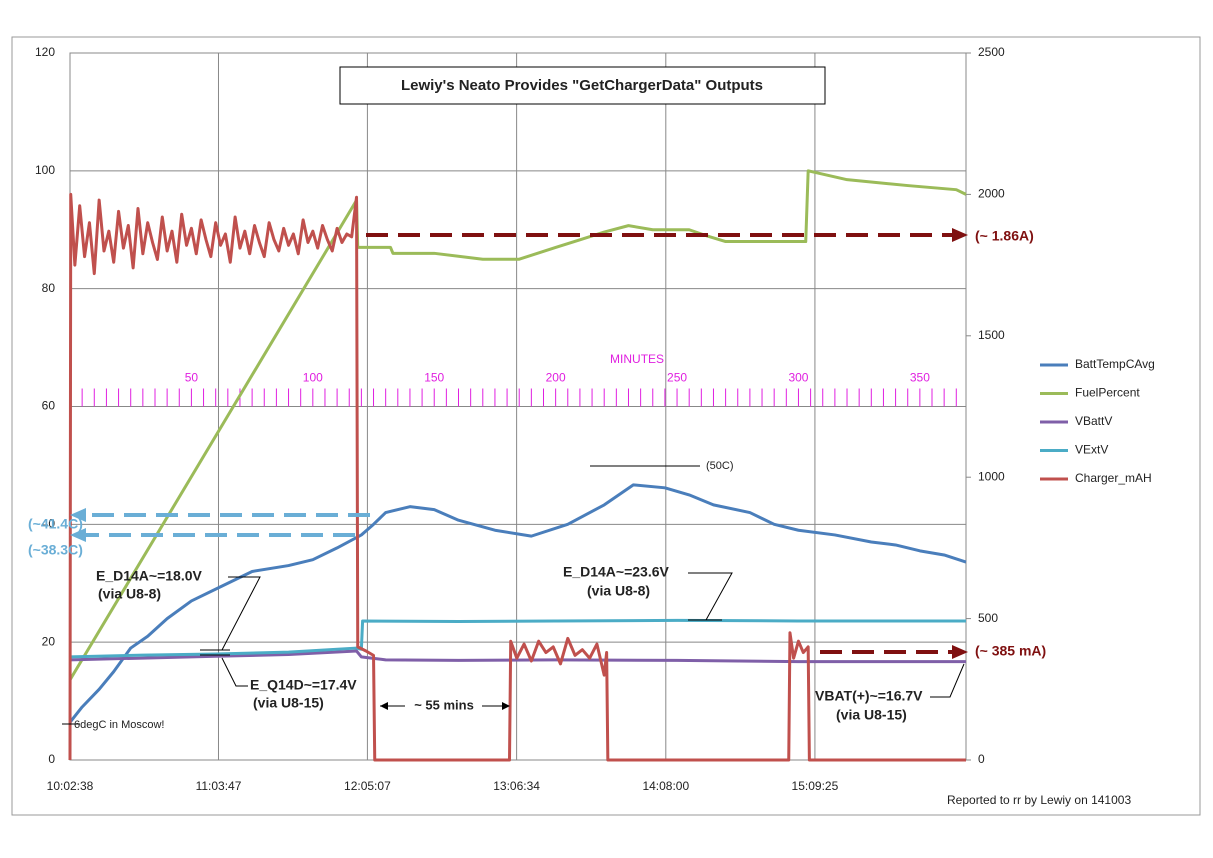  What do you see at coordinates (869, 696) in the screenshot?
I see `annotation: VBAT(+)~=16.7V` at bounding box center [869, 696].